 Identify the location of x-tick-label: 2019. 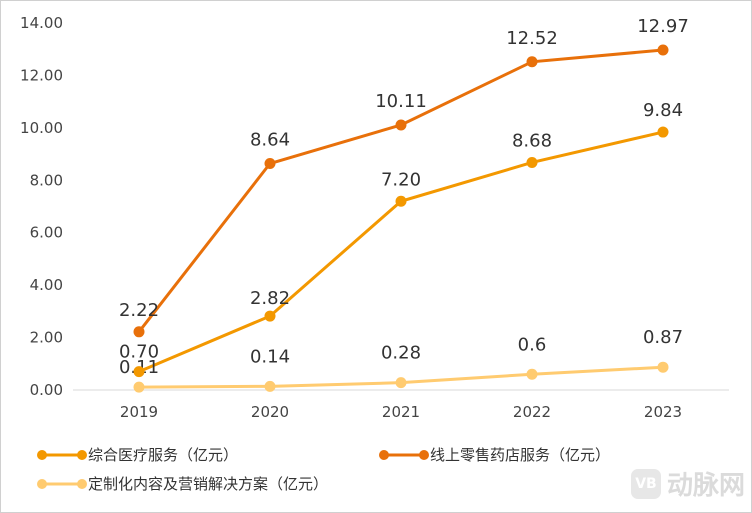
(139, 412).